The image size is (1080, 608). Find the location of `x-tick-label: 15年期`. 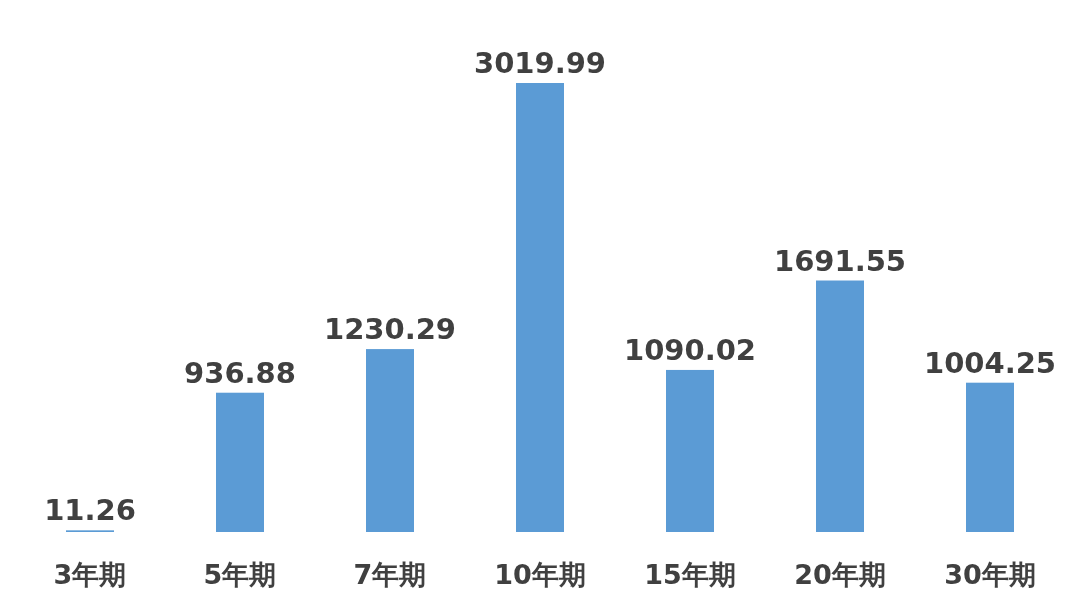

x-tick-label: 15年期 is located at coordinates (690, 574).